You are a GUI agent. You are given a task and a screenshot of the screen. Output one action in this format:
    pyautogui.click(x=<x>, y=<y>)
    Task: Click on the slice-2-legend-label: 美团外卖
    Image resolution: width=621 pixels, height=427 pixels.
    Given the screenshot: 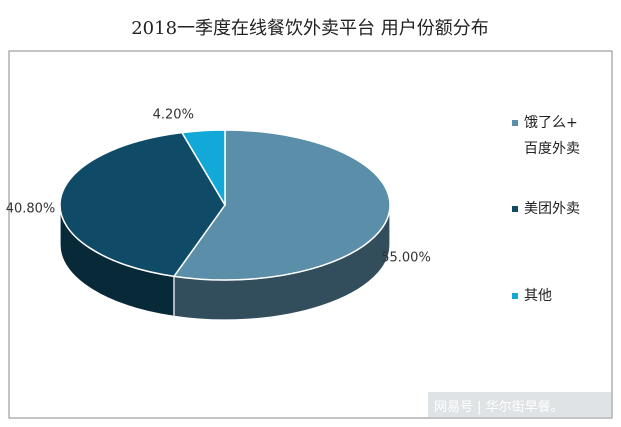 What is the action you would take?
    pyautogui.click(x=552, y=209)
    